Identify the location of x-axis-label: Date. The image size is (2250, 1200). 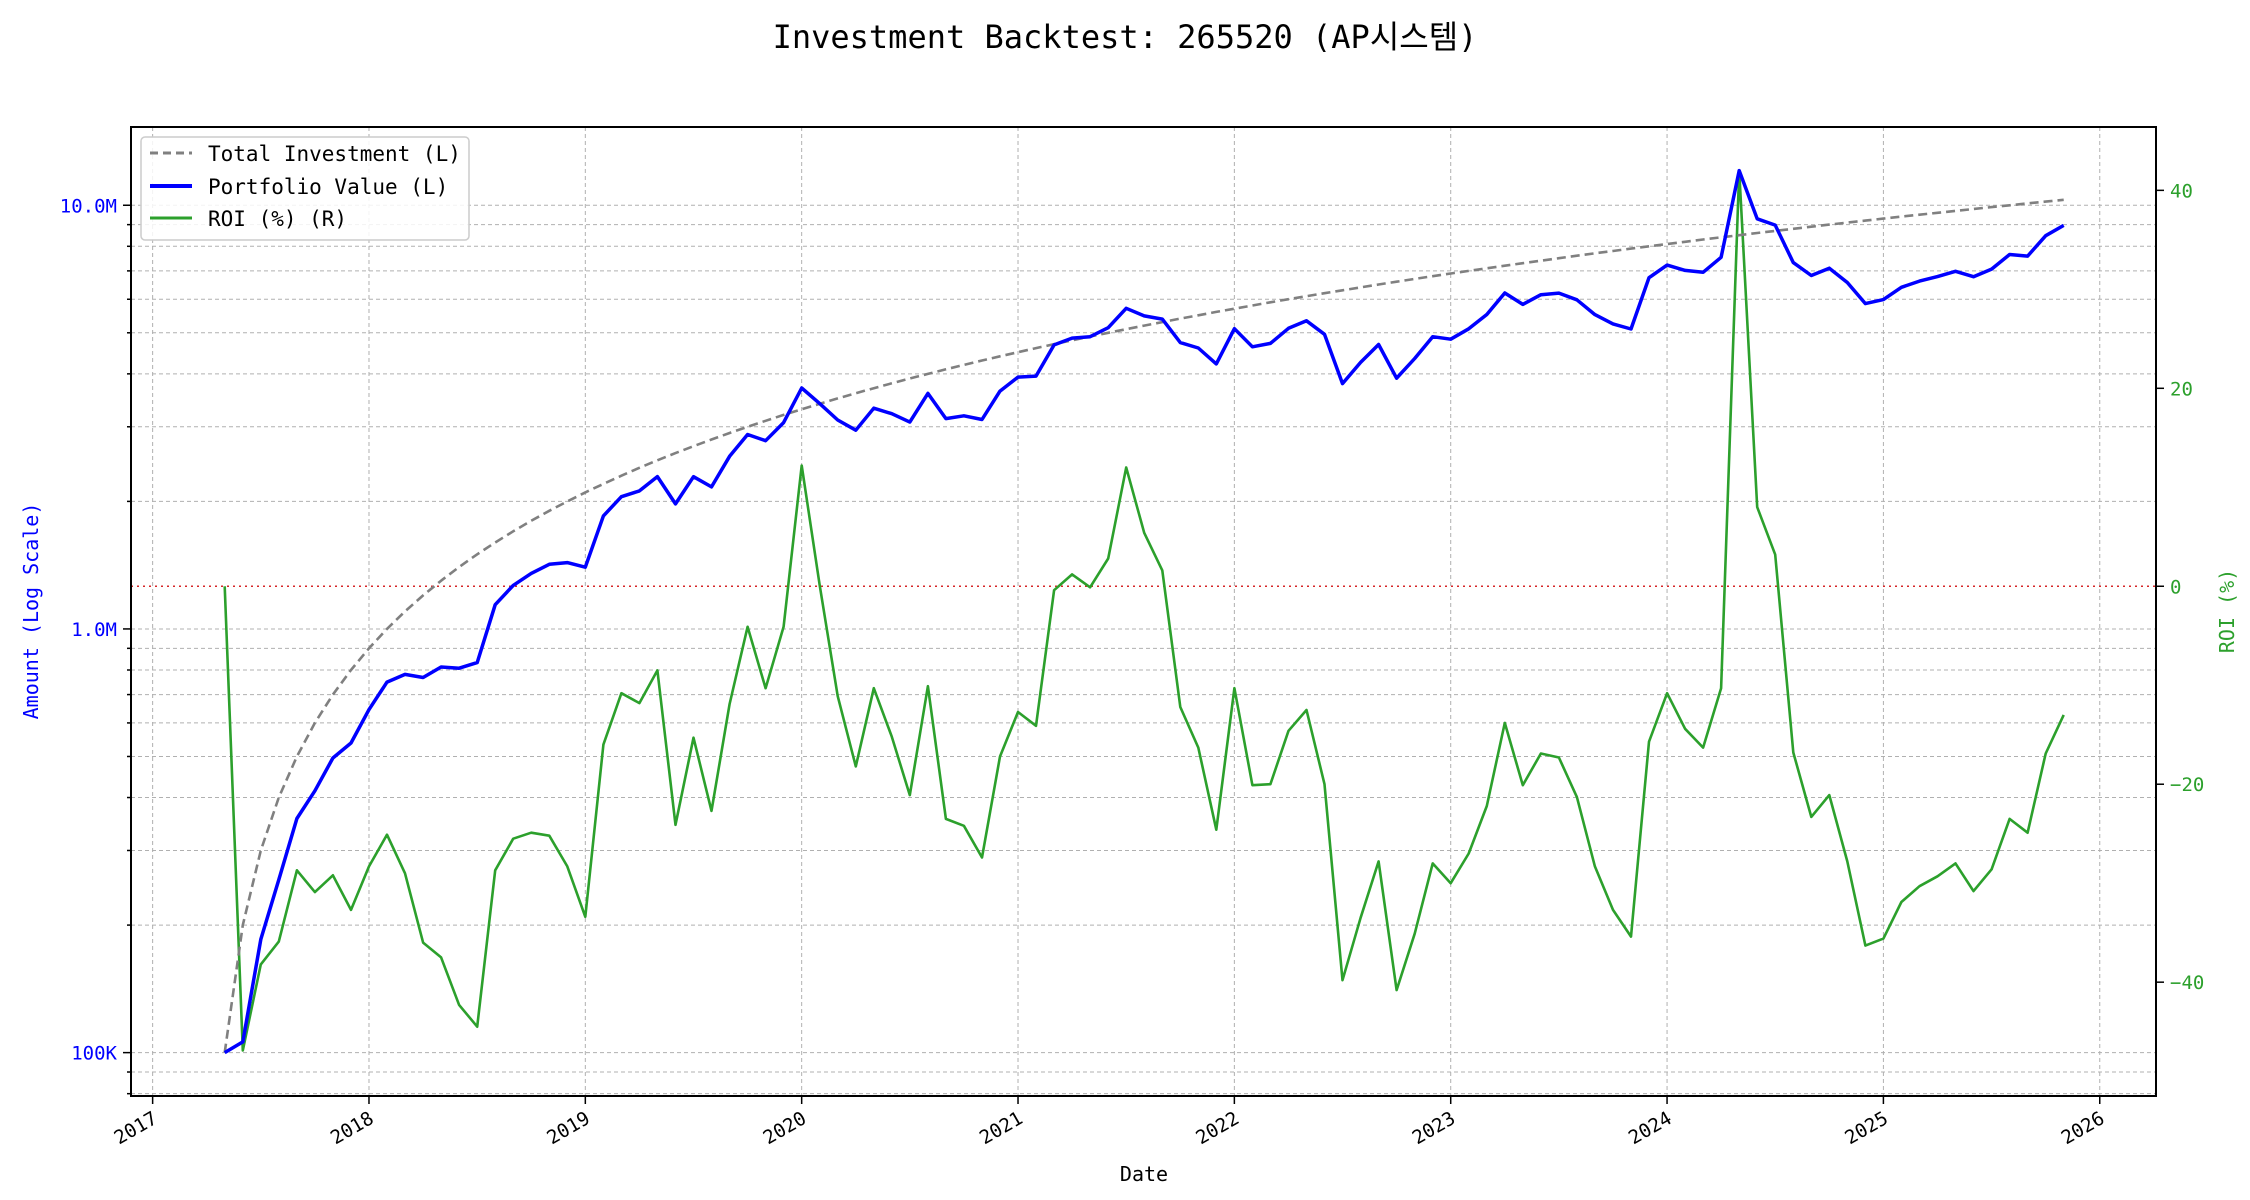
(1144, 1174).